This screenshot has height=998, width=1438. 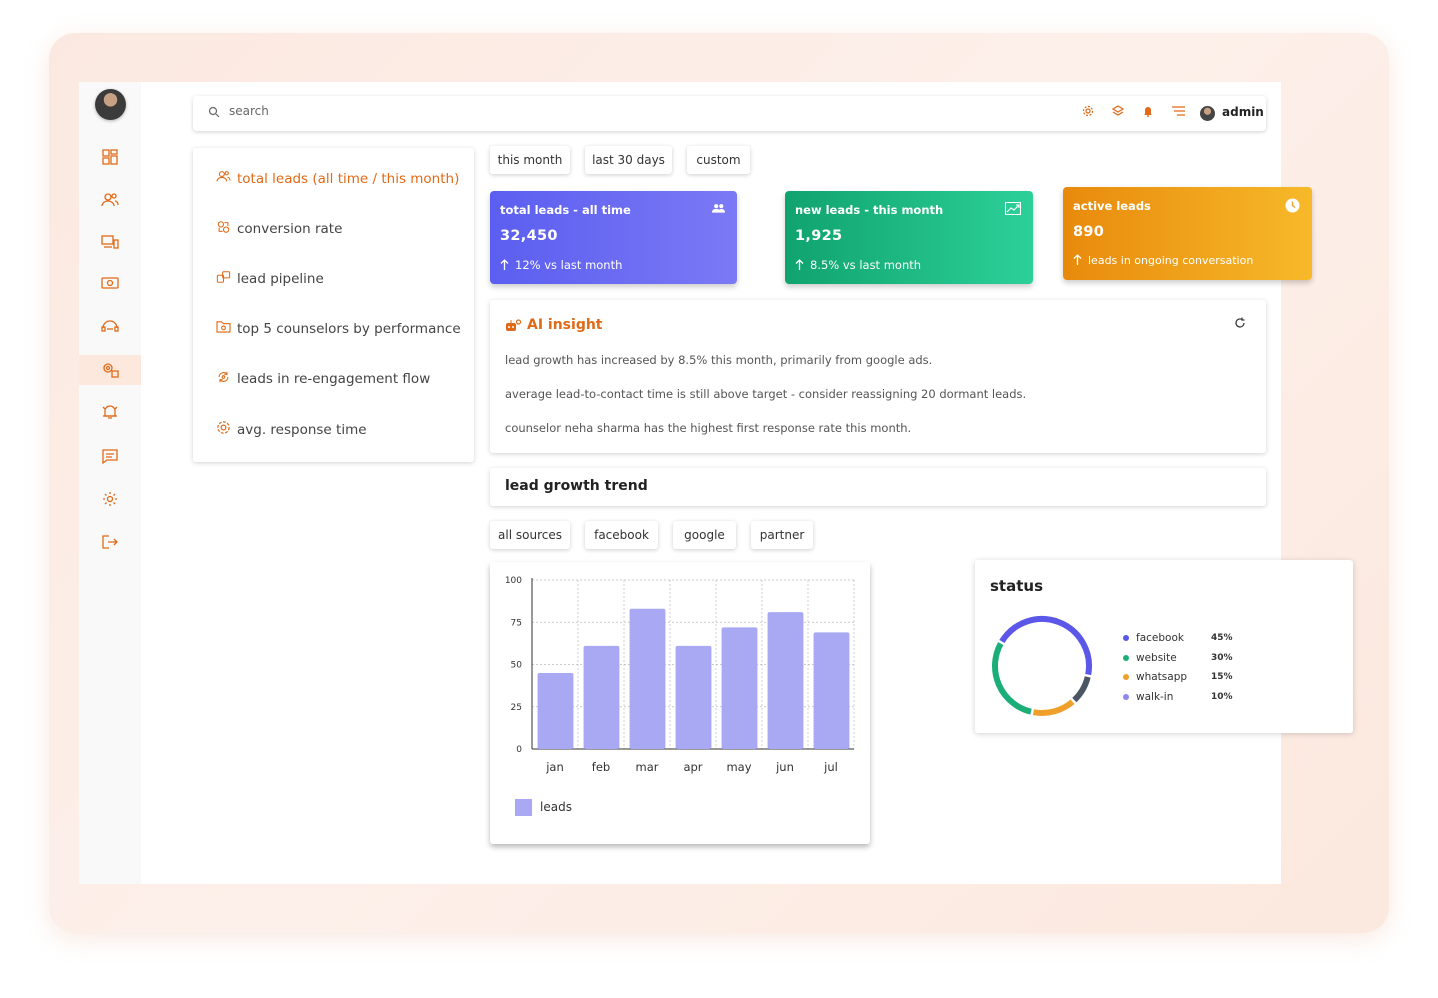 I want to click on x-tick-label: jul, so click(x=830, y=767).